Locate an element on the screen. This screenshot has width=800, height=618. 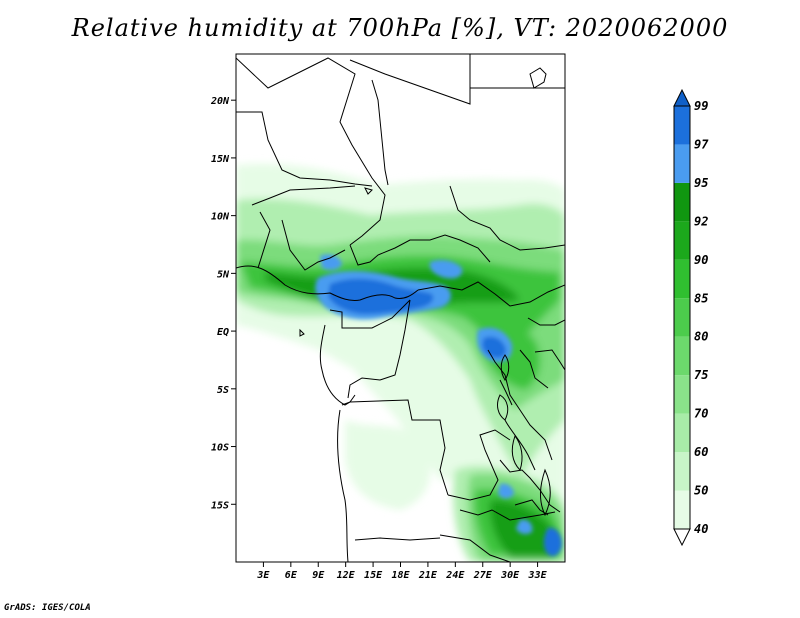
lon-tick-label: 30E is located at coordinates (510, 575).